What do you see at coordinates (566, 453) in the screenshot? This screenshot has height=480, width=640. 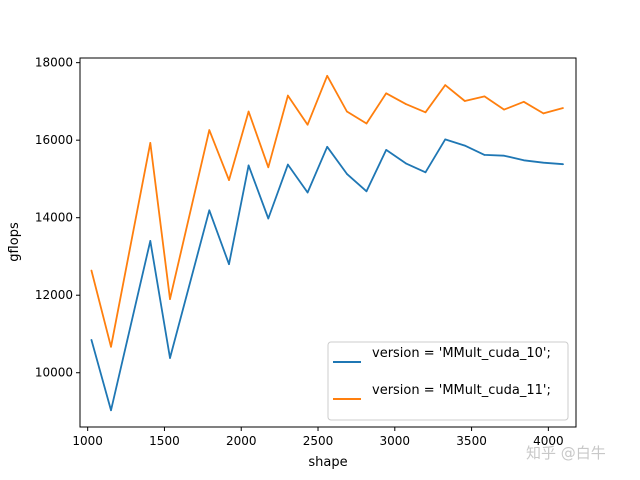 I see `watermark: 知乎 @白牛` at bounding box center [566, 453].